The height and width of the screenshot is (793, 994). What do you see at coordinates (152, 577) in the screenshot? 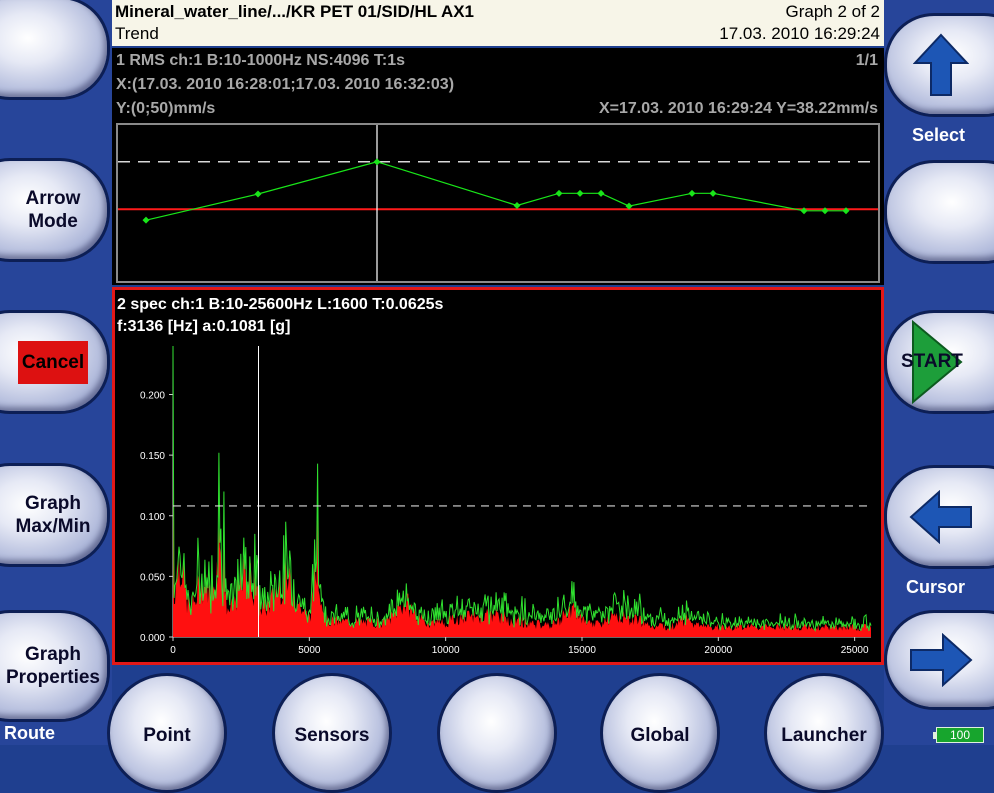
I see `spectrum-y-tick-label: 0.050` at bounding box center [152, 577].